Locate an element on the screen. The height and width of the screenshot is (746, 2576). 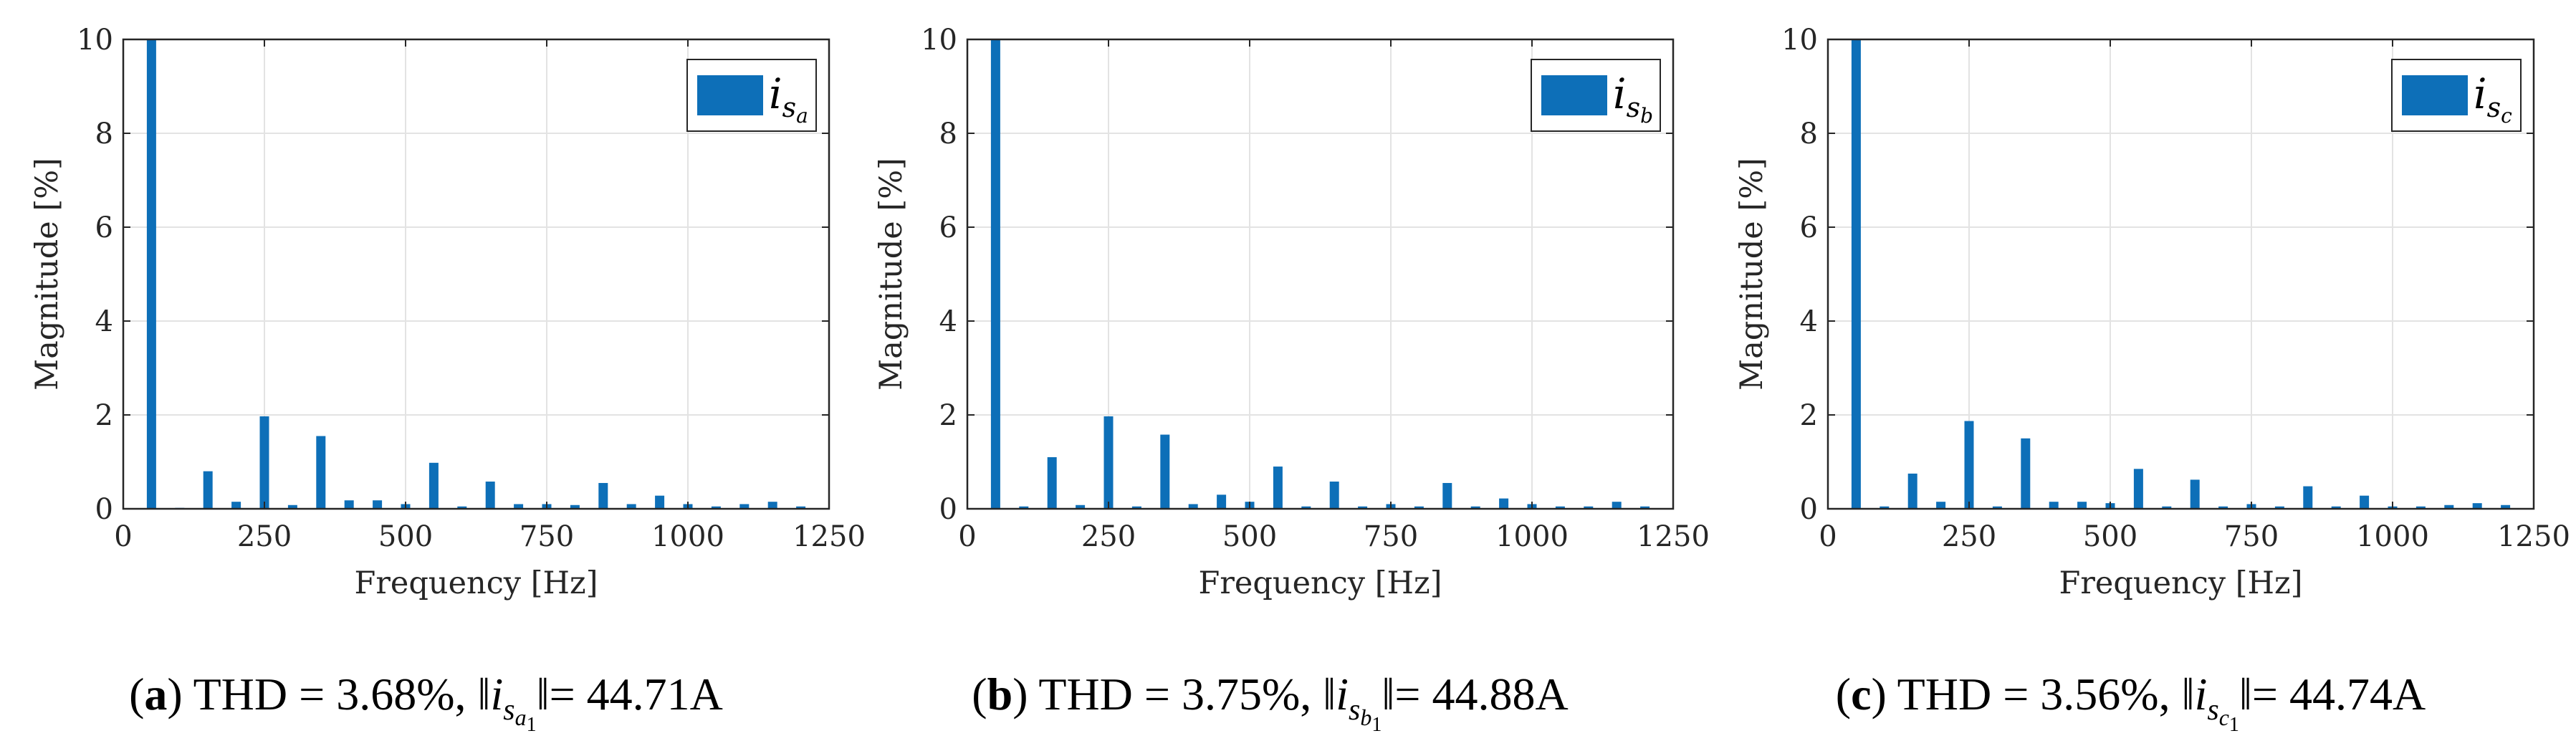
legend: isb is located at coordinates (1596, 95).